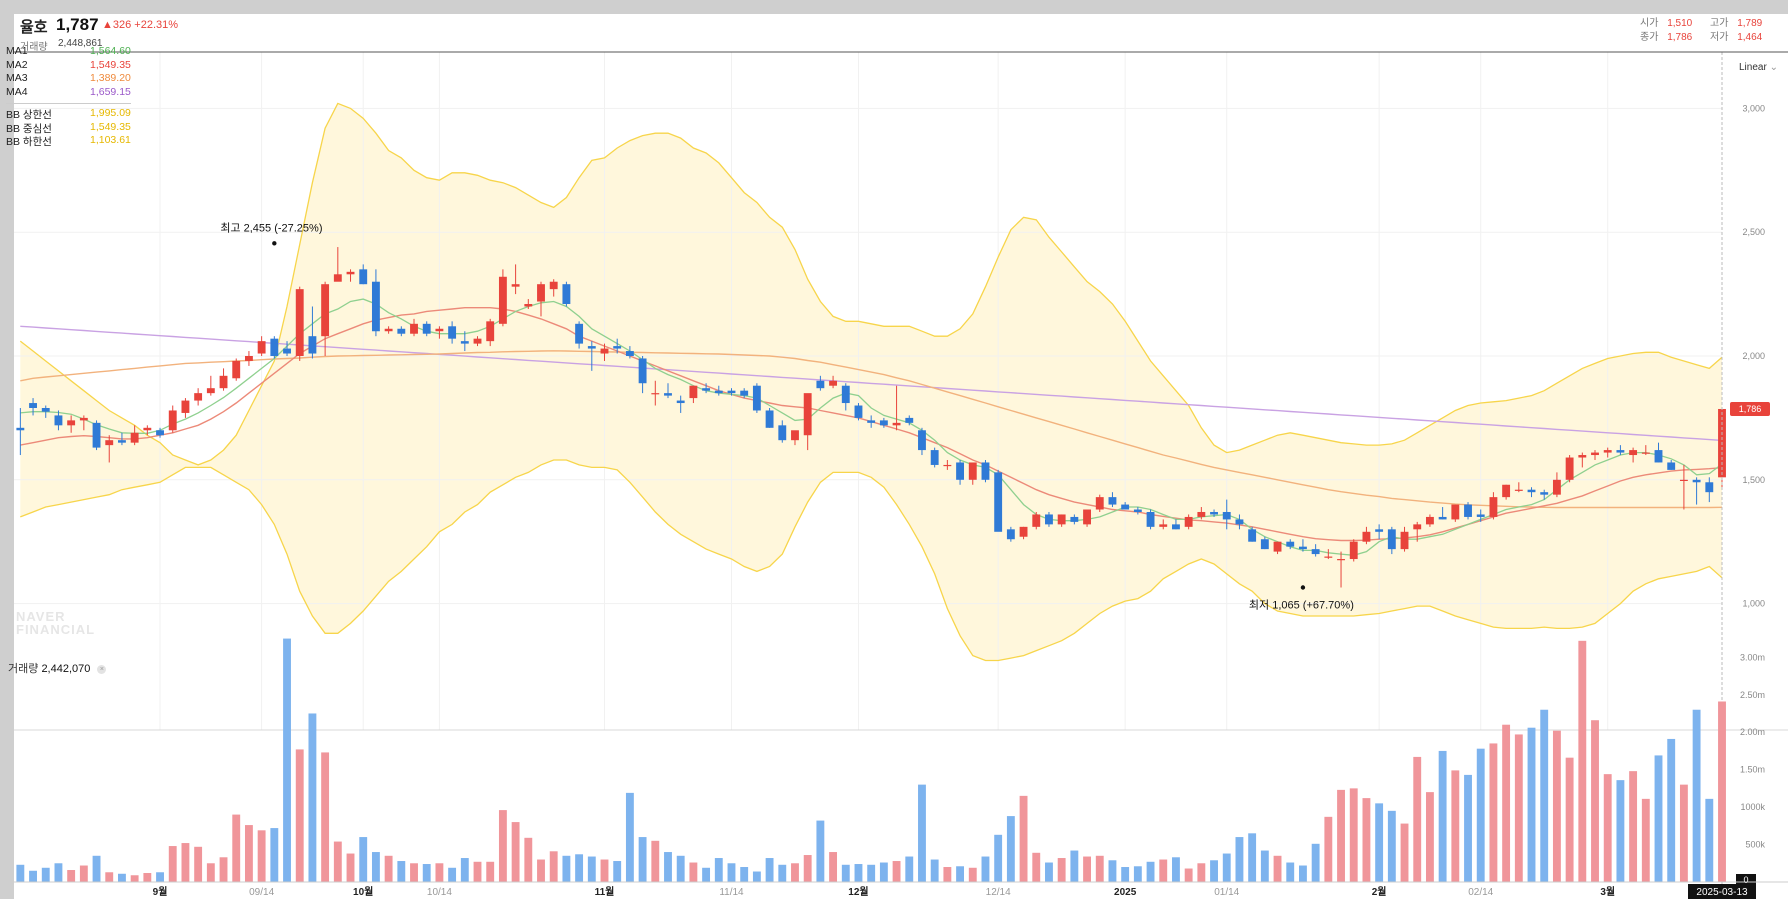  What do you see at coordinates (1750, 23) in the screenshot?
I see `high-value: 1,789` at bounding box center [1750, 23].